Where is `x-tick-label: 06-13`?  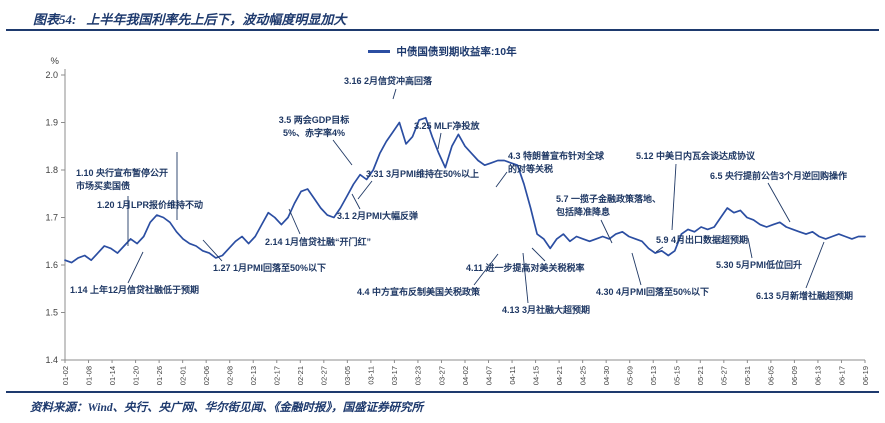
x-tick-label: 06-13 is located at coordinates (818, 375).